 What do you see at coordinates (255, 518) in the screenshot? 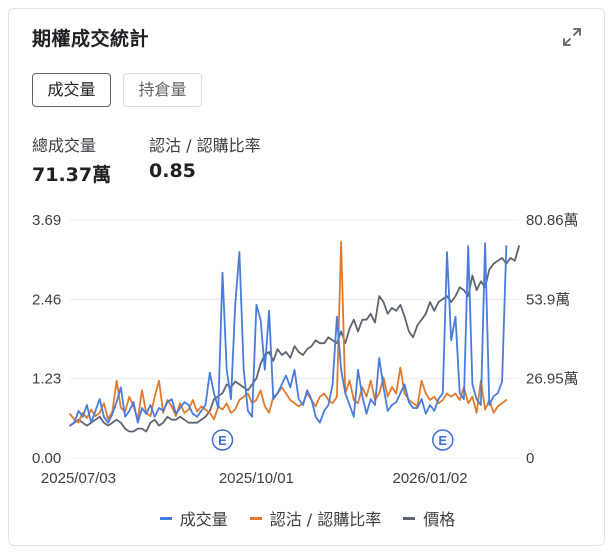
I see `legend-swatch-ratio` at bounding box center [255, 518].